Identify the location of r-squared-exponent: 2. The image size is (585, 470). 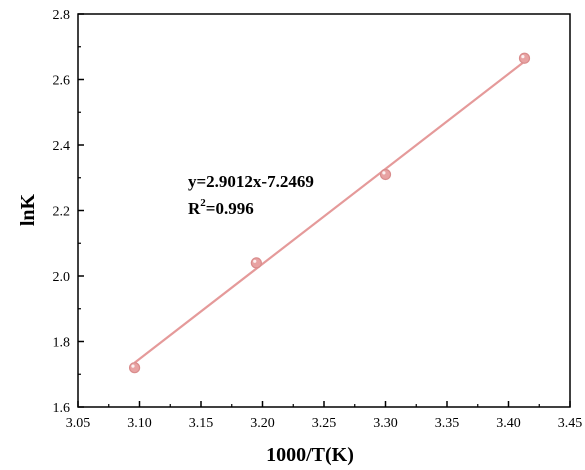
(203, 203).